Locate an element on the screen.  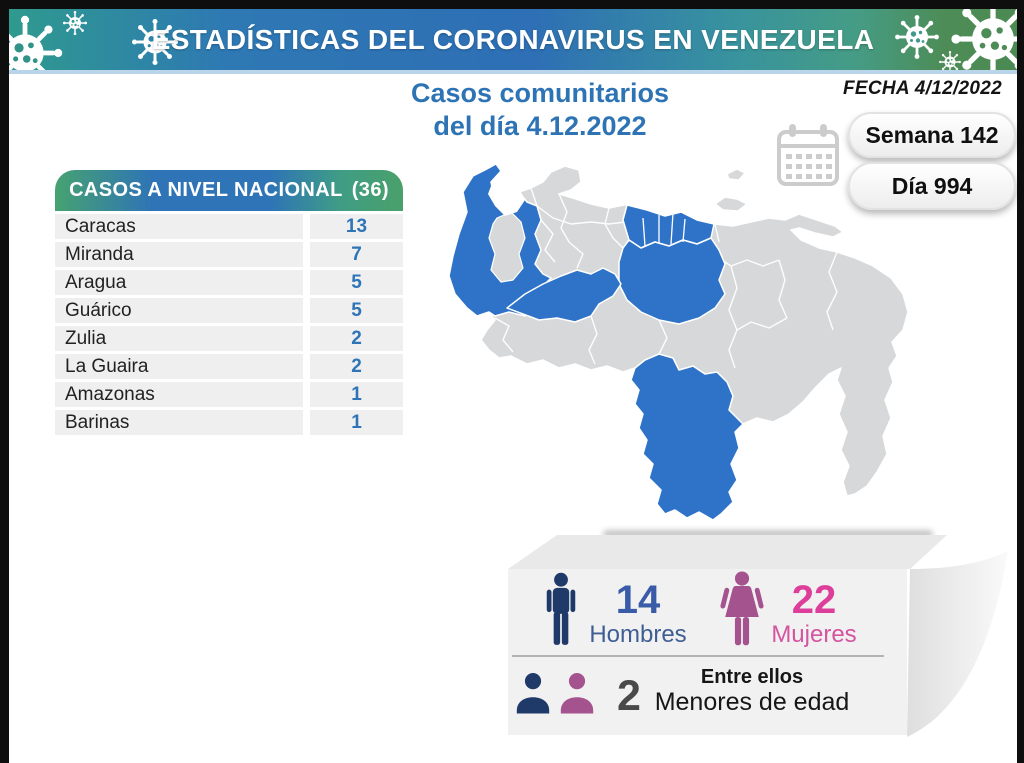
table-row: Barinas 1 is located at coordinates (229, 422).